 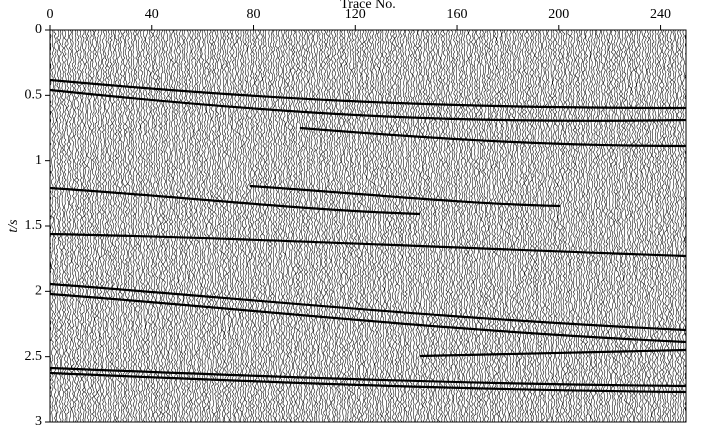 I want to click on x-tick-label: 160, so click(x=457, y=14).